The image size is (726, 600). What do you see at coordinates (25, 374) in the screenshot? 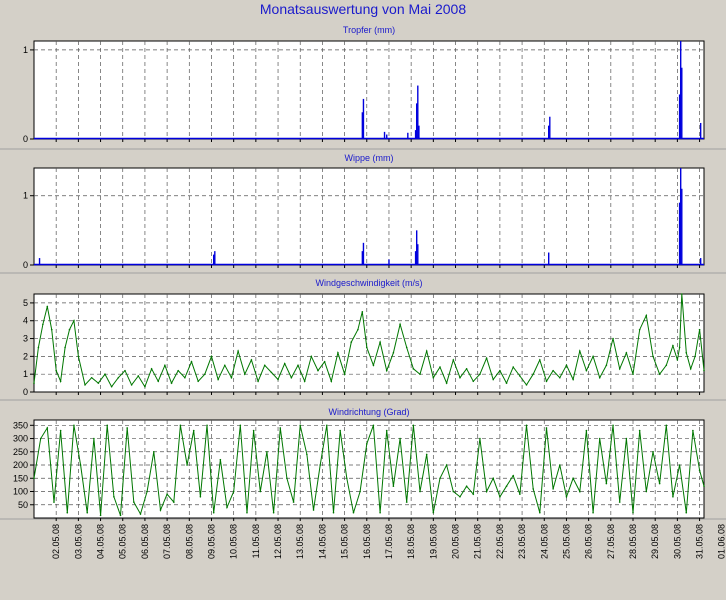
I see `y-tick-label: 1` at bounding box center [25, 374].